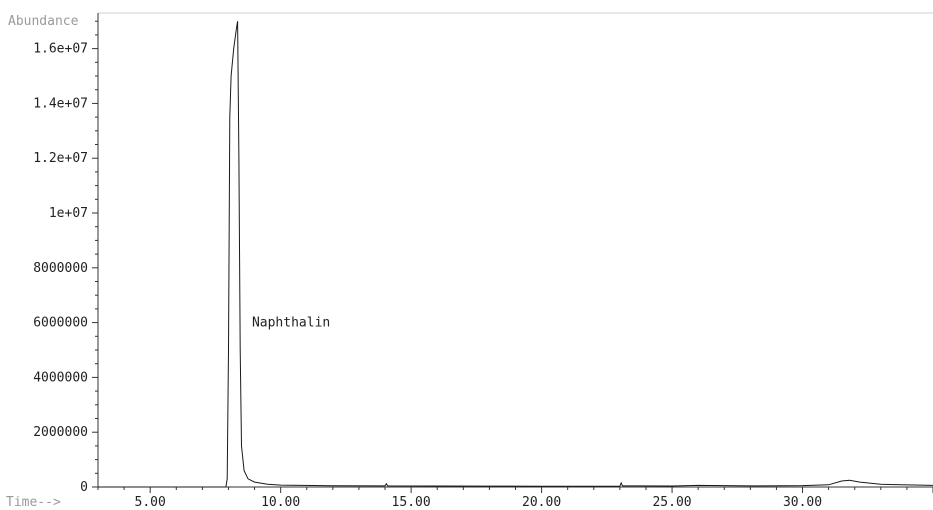 The width and height of the screenshot is (933, 510). I want to click on y-tick-label: 2000000, so click(60, 432).